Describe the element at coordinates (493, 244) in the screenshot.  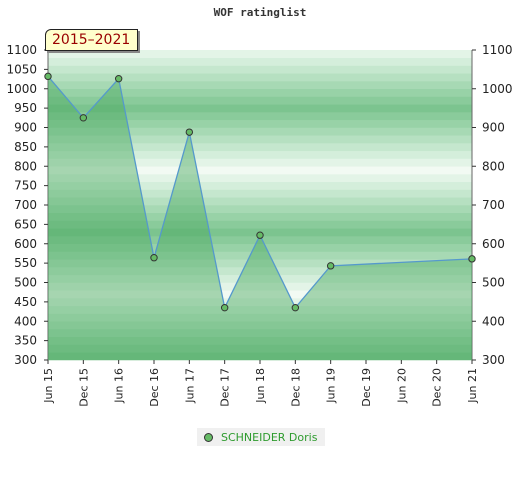
I see `y-tick-label-right: 600` at that location.